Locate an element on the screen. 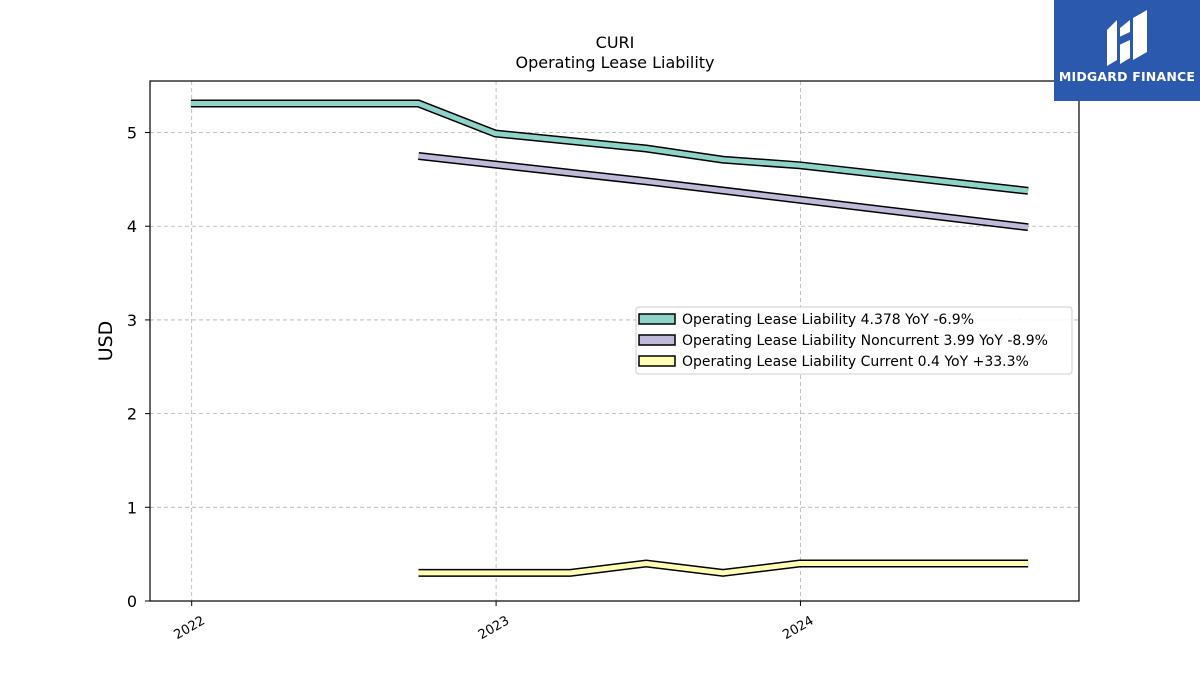 The image size is (1200, 675). chart-subtitle: Operating Lease Liability is located at coordinates (614, 62).